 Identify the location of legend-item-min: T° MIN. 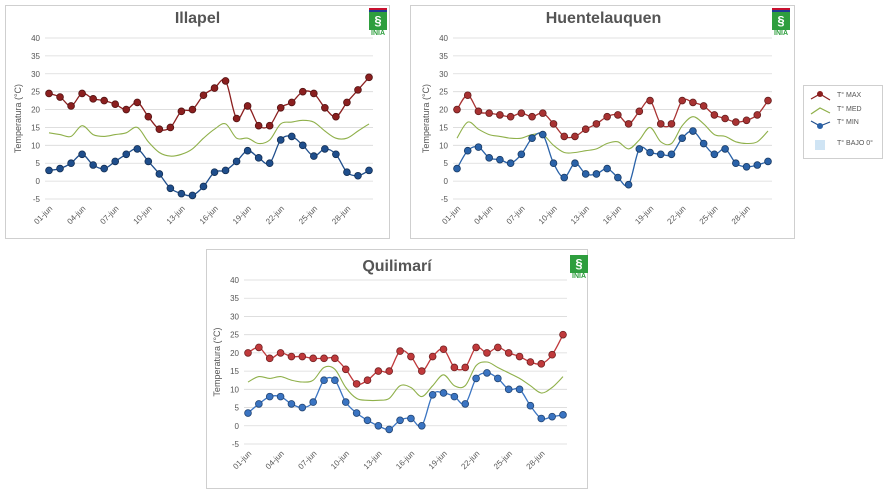
(847, 124).